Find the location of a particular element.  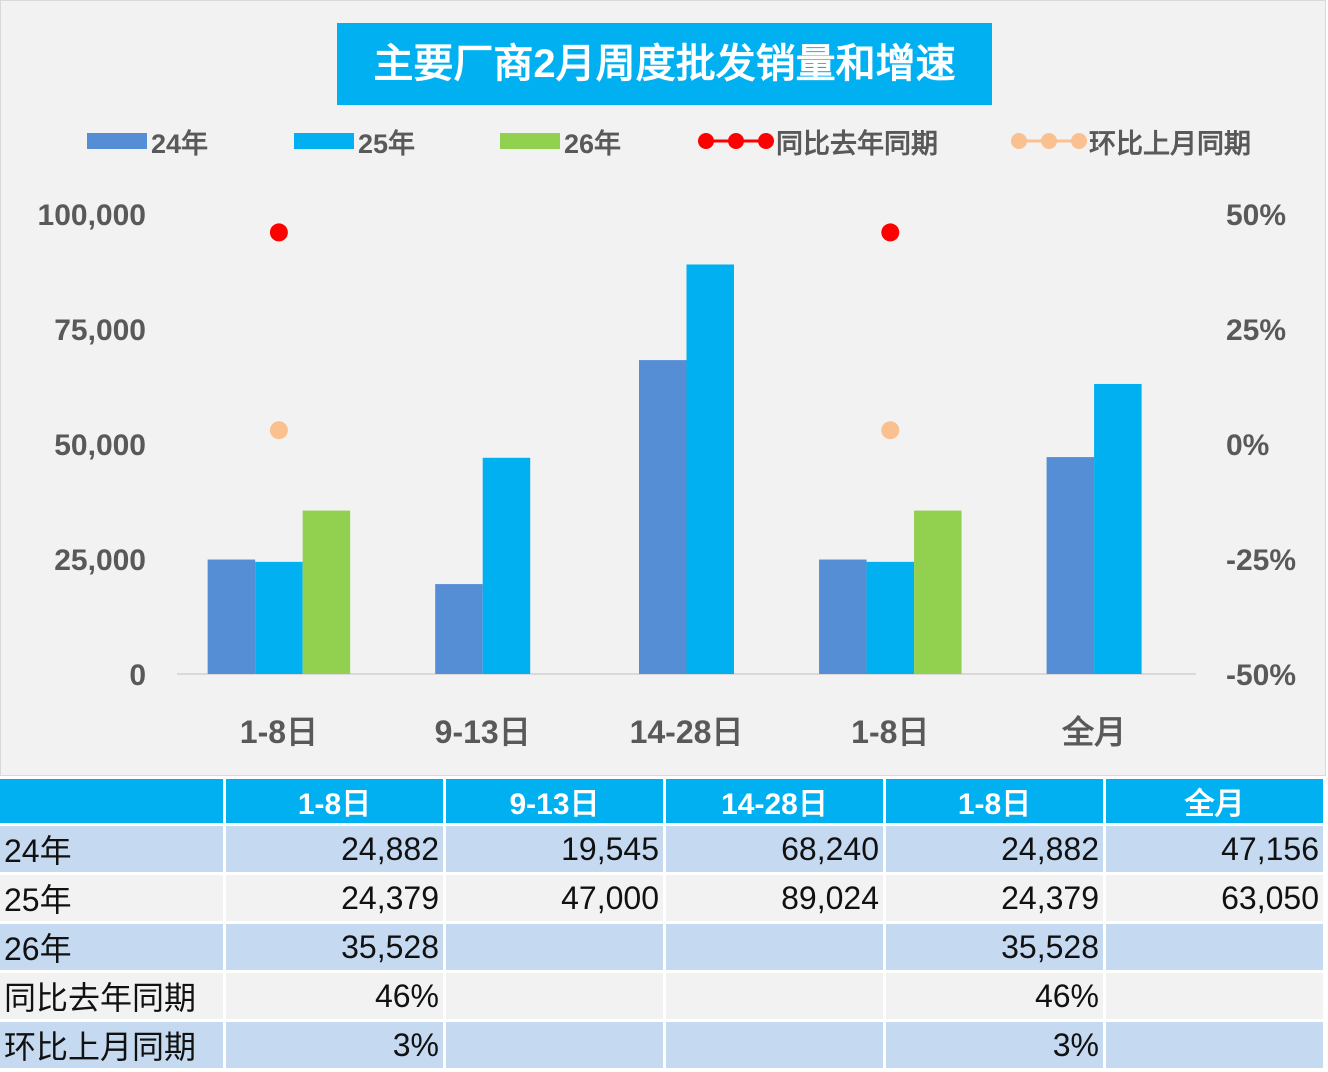

cell: 47,156 is located at coordinates (1214, 849).